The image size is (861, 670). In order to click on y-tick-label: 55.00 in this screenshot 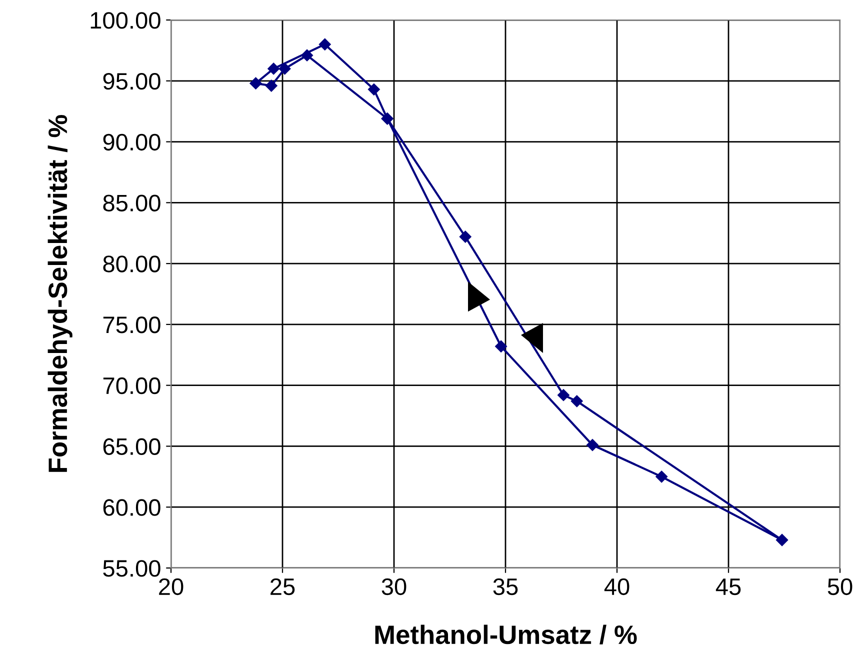, I will do `click(131, 568)`.